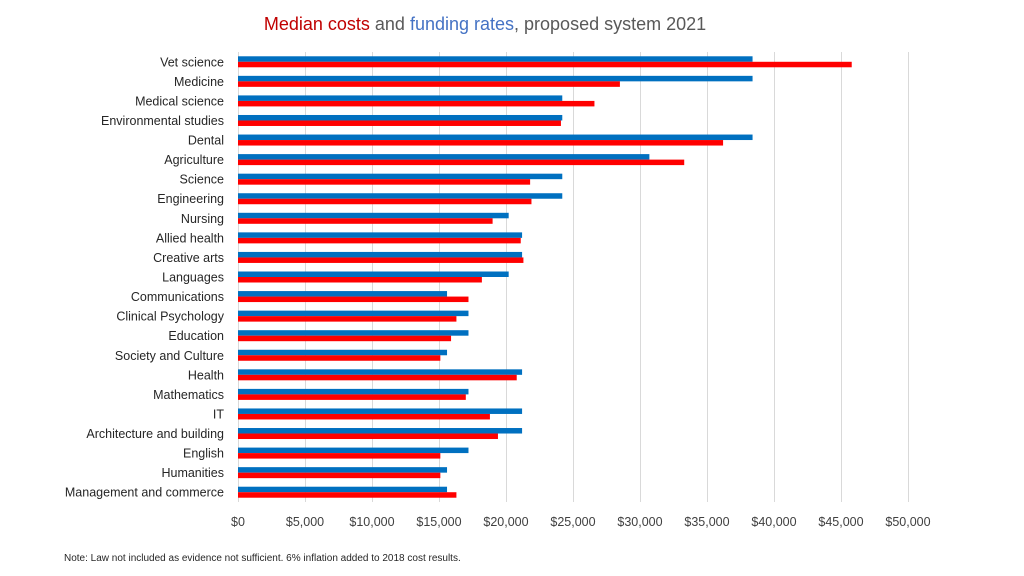 The image size is (1024, 576). Describe the element at coordinates (194, 160) in the screenshot. I see `category-label: Agriculture` at that location.